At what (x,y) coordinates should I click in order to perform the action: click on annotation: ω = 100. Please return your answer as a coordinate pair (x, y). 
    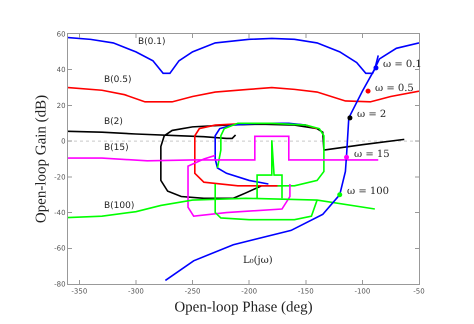
    Looking at the image, I should click on (368, 191).